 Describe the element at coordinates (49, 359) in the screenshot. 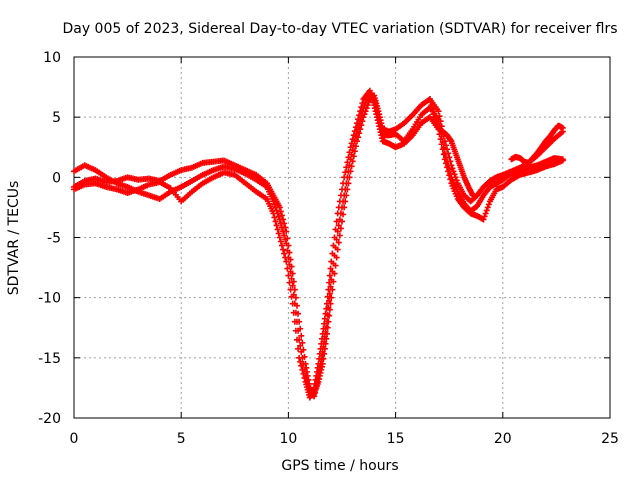

I see `y-tick-label: -15` at that location.